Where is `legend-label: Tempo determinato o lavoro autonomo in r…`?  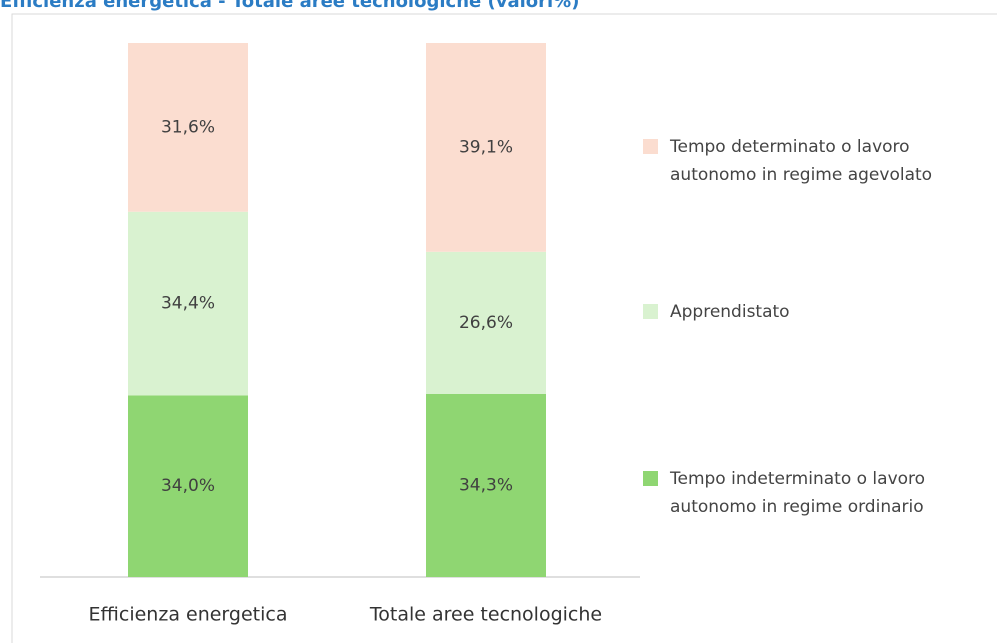
legend-label: Tempo determinato o lavoro autonomo in r… is located at coordinates (801, 161).